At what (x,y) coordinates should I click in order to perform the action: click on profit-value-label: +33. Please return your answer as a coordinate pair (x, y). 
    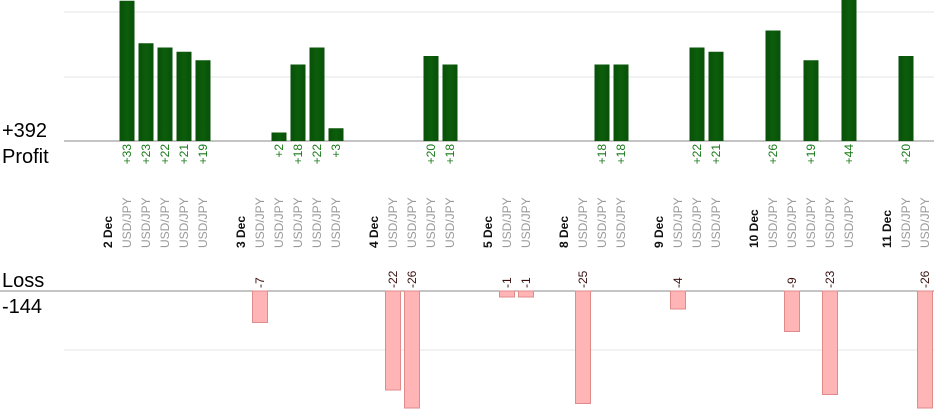
    Looking at the image, I should click on (127, 154).